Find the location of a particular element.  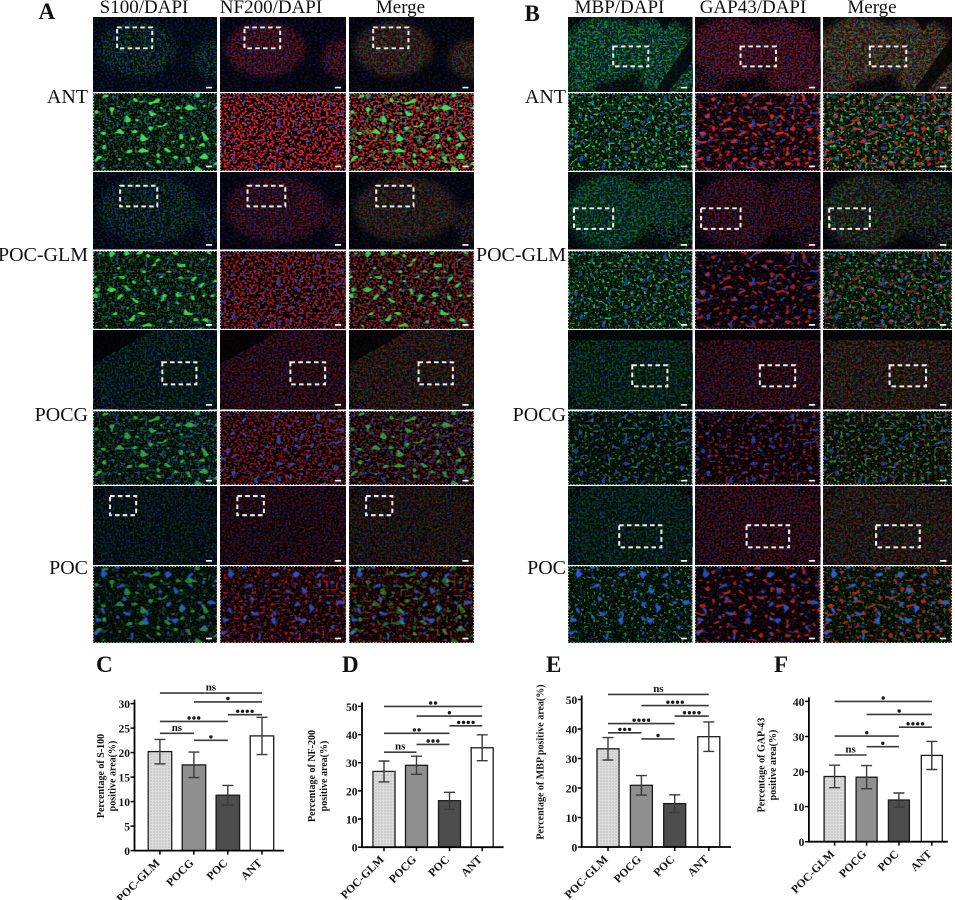

svg-text: 5 is located at coordinates (127, 828).